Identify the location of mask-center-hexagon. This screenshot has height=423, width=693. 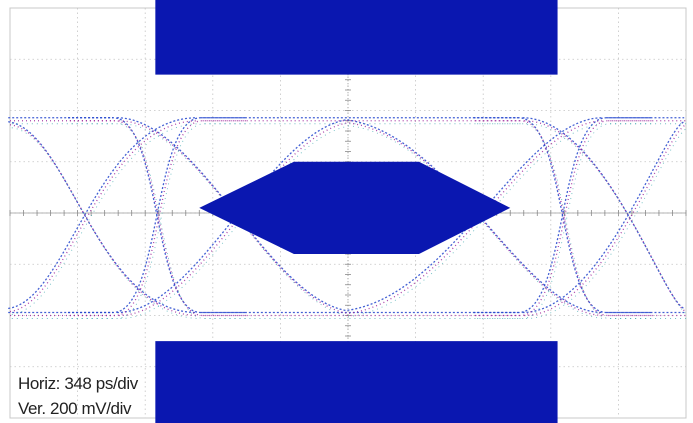
(355, 207).